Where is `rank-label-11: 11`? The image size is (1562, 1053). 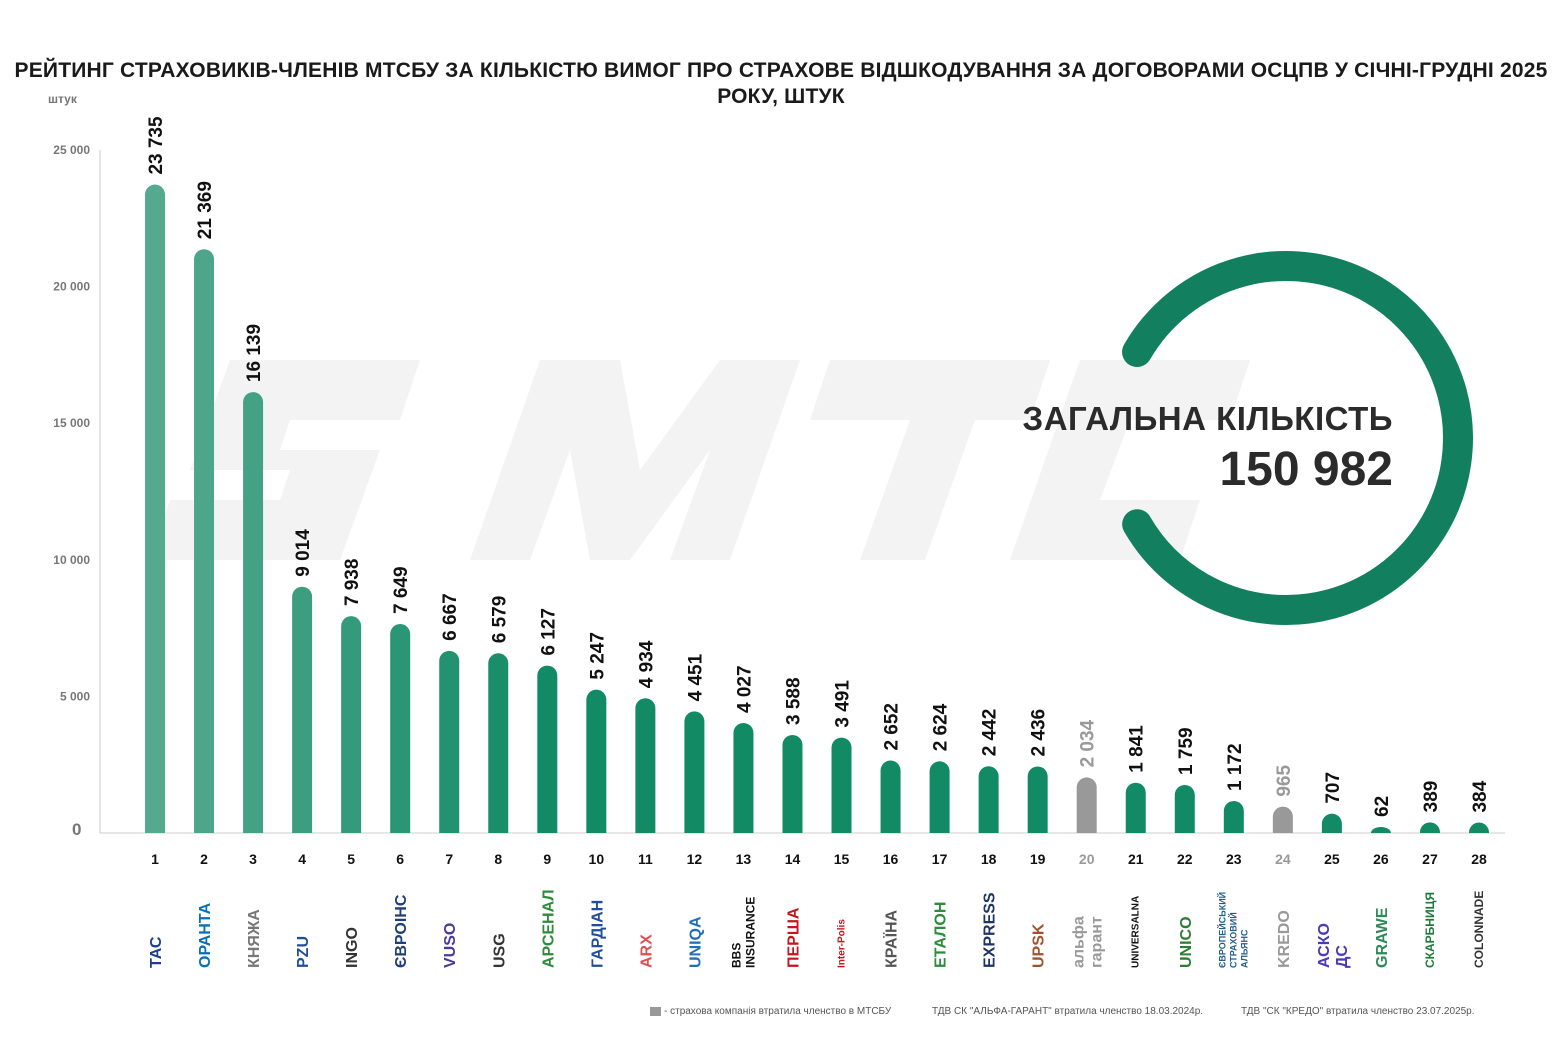
rank-label-11: 11 is located at coordinates (645, 859).